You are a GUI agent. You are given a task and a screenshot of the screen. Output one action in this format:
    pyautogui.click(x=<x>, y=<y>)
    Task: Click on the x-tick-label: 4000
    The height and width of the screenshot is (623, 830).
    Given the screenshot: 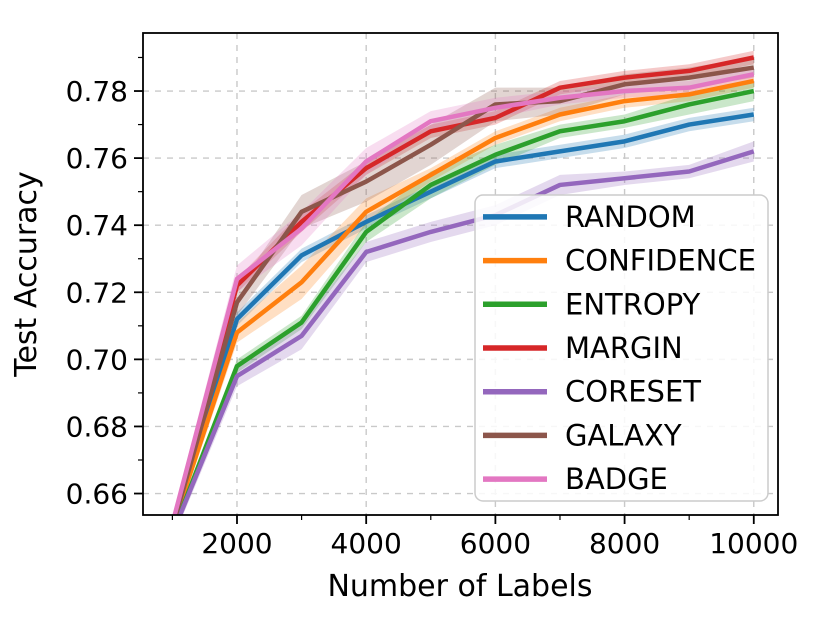 What is the action you would take?
    pyautogui.click(x=366, y=543)
    